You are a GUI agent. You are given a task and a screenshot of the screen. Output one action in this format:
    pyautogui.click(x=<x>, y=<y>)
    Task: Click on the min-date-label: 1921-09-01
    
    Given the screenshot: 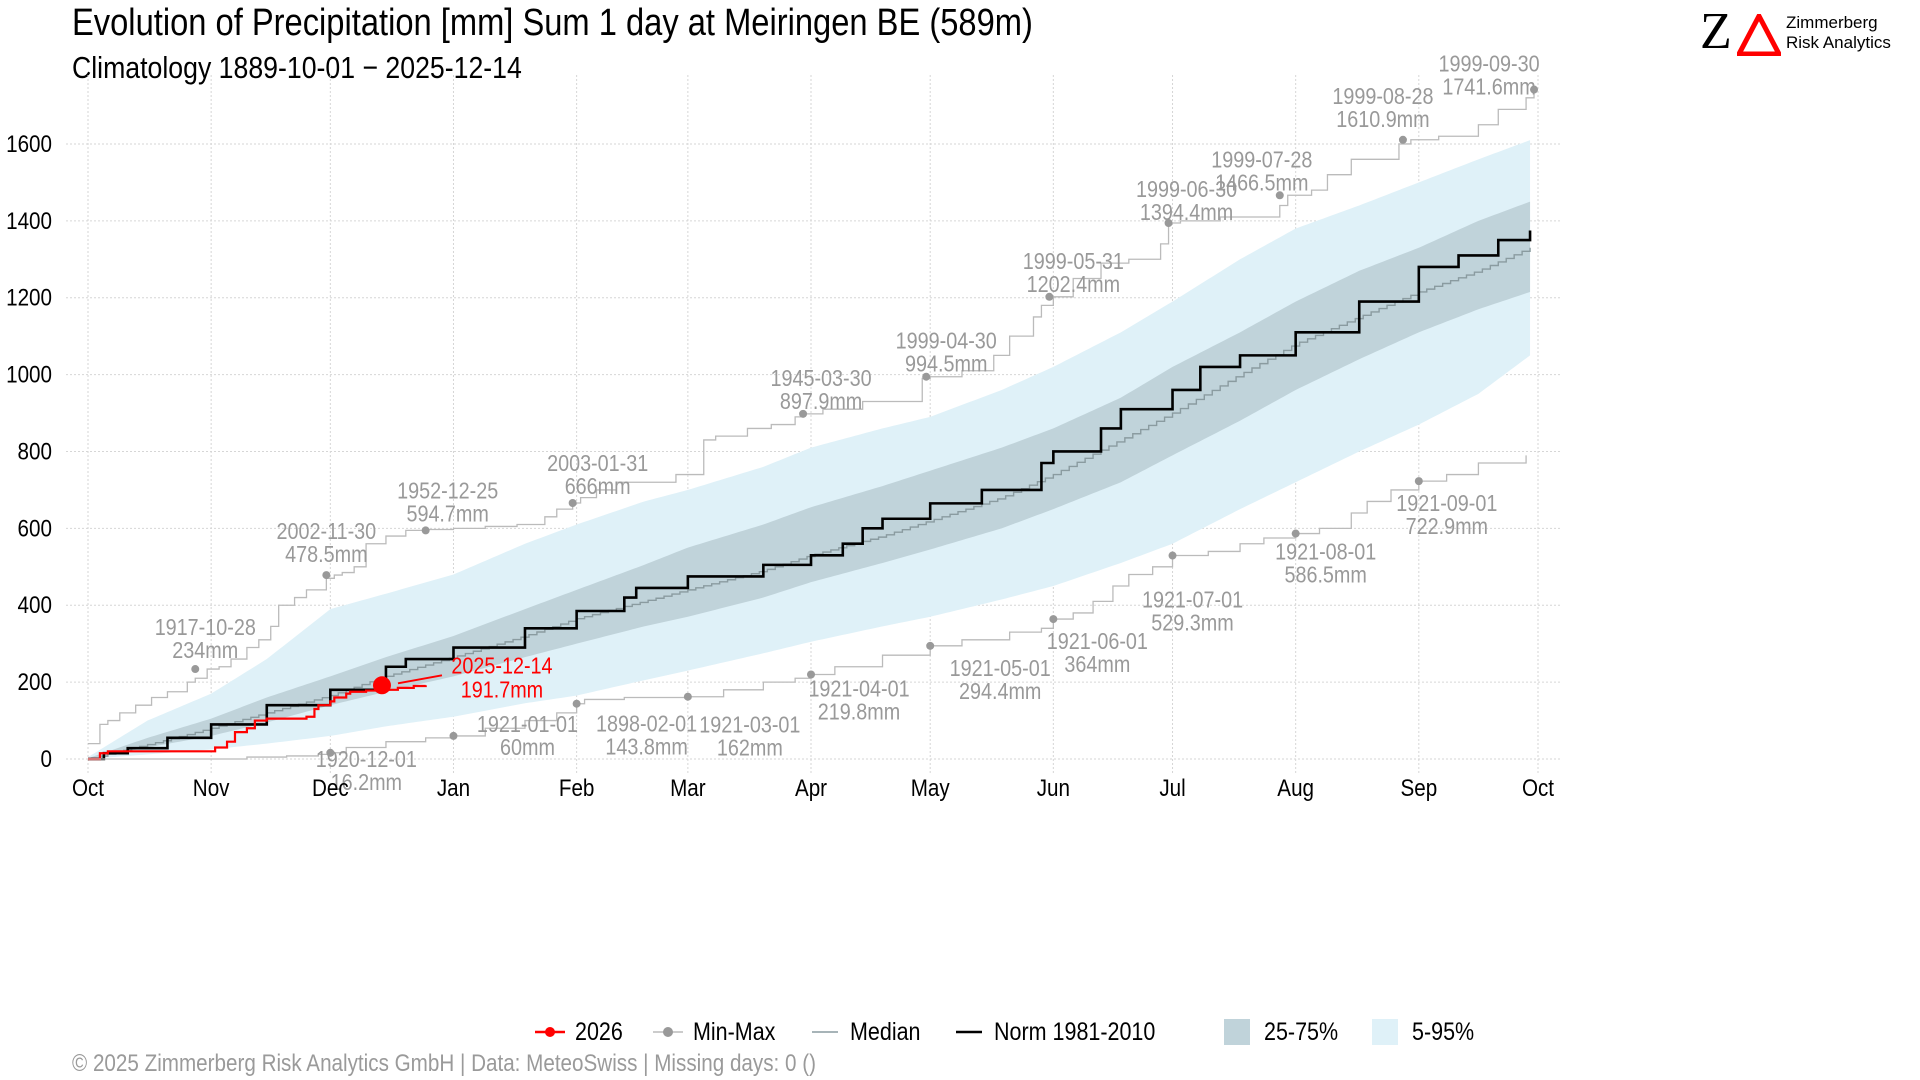 What is the action you would take?
    pyautogui.click(x=1446, y=504)
    